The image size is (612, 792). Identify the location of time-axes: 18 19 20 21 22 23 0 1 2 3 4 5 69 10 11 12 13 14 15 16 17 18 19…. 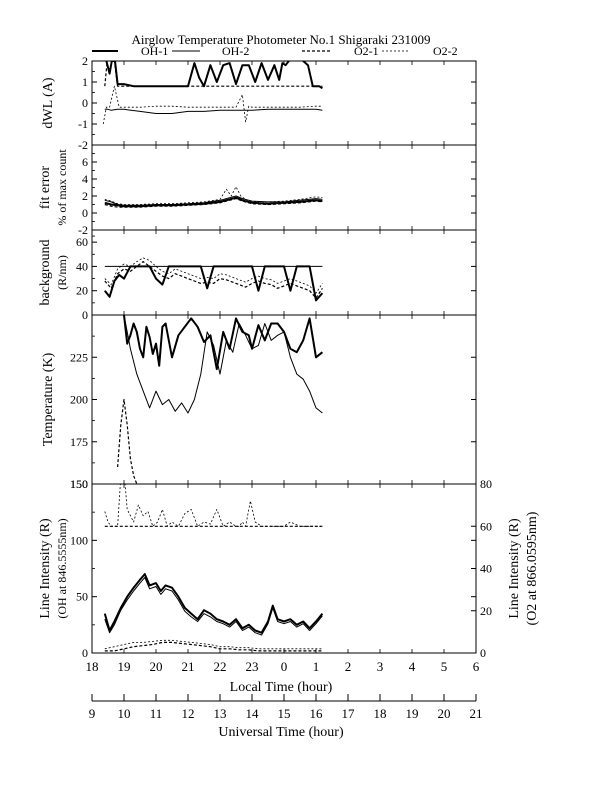
(284, 690).